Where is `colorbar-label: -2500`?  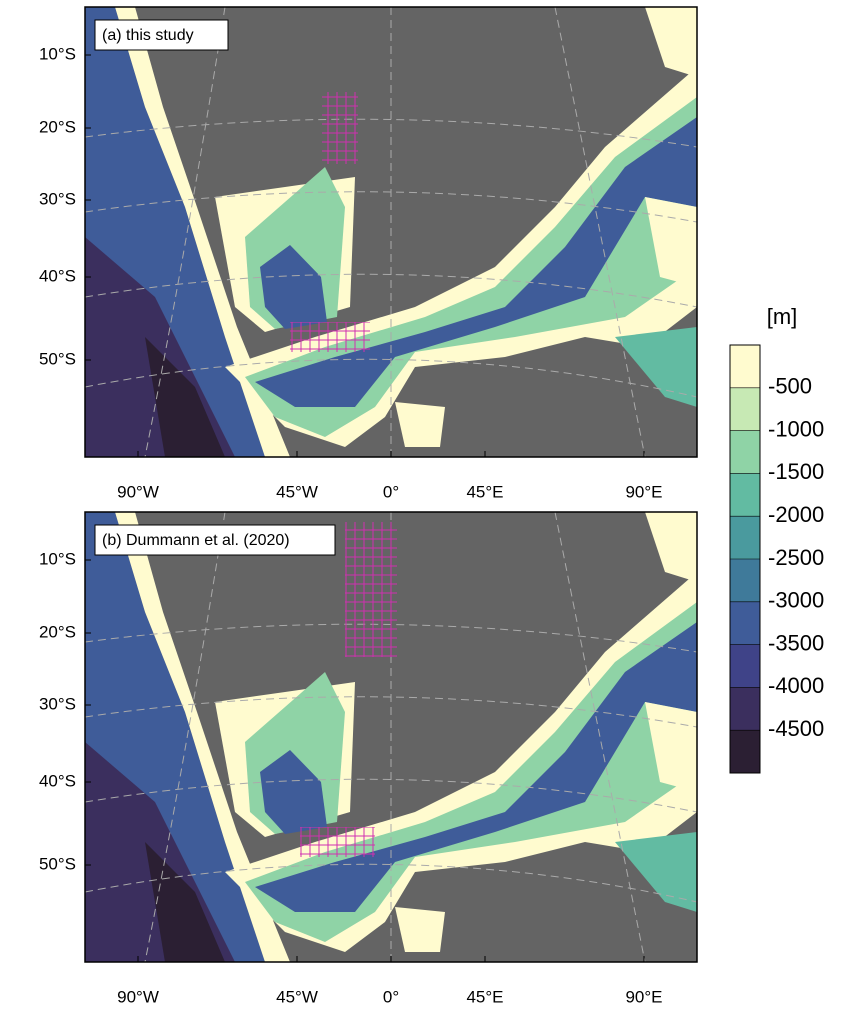
colorbar-label: -2500 is located at coordinates (796, 557).